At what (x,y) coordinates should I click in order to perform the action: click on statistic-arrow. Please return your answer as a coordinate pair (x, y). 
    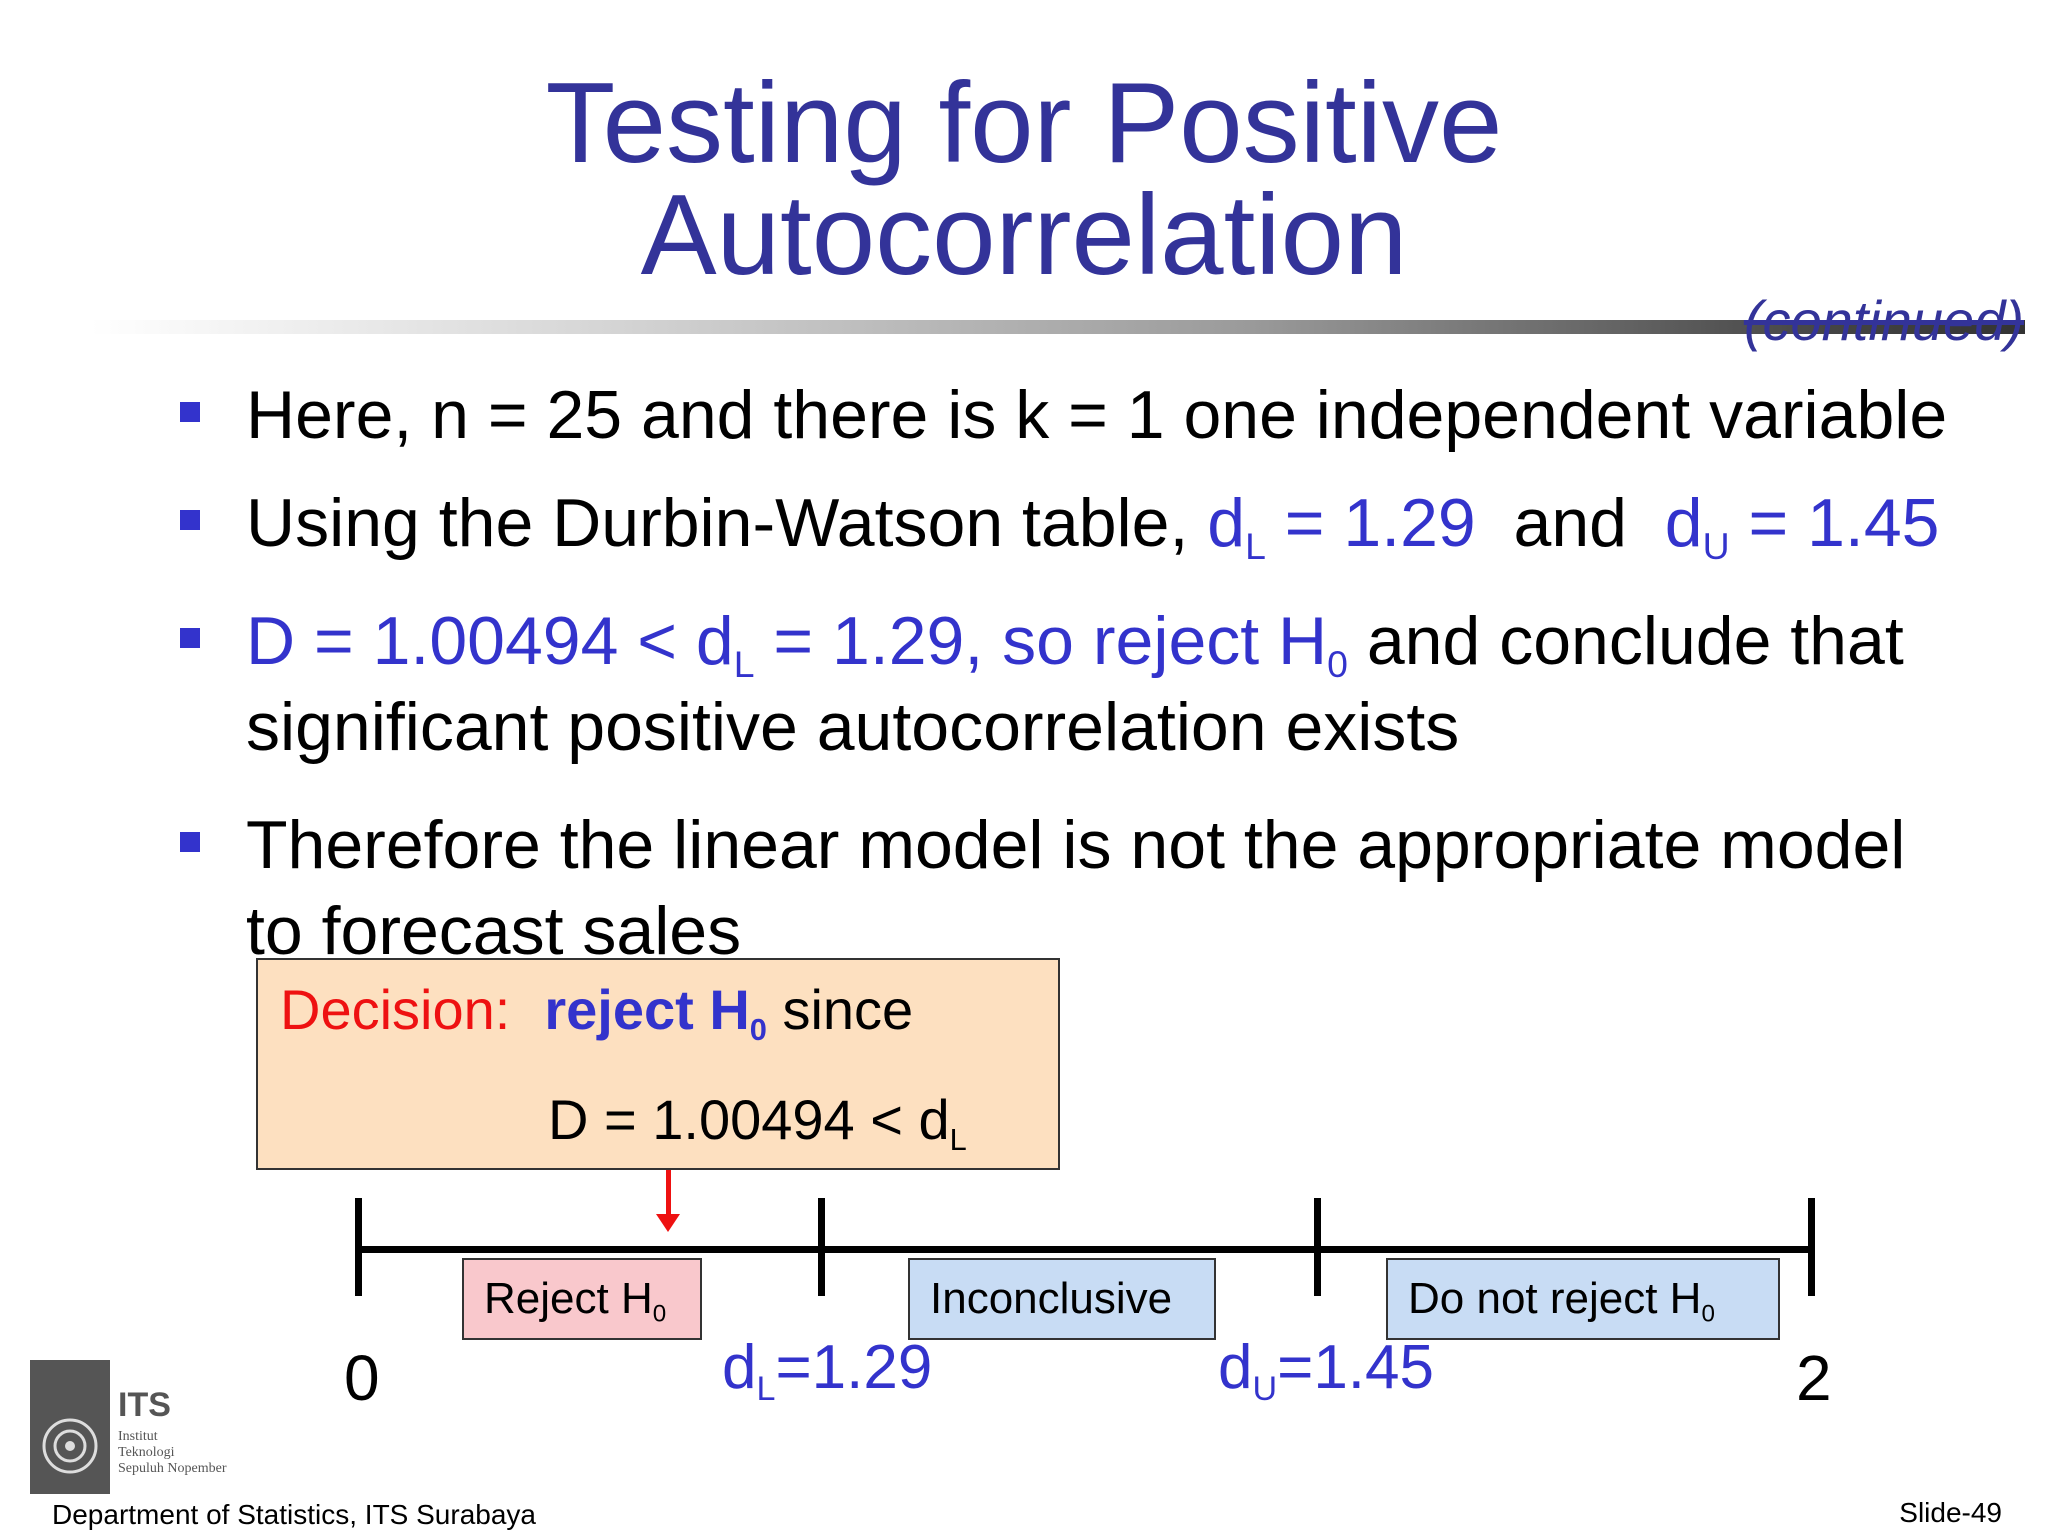
    Looking at the image, I should click on (668, 1194).